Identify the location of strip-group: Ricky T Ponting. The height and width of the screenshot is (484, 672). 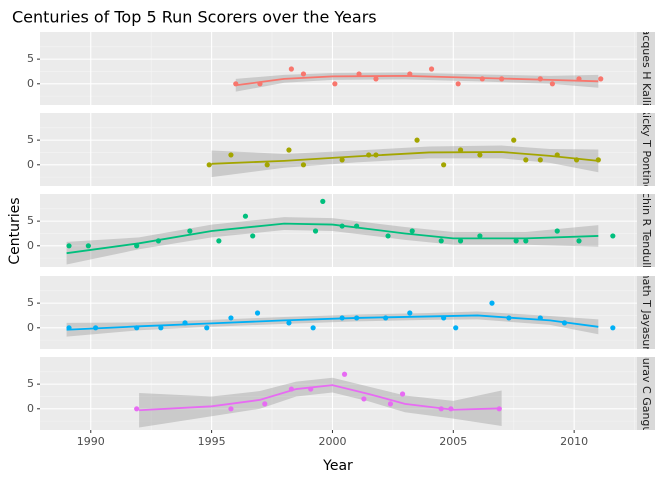
(646, 149).